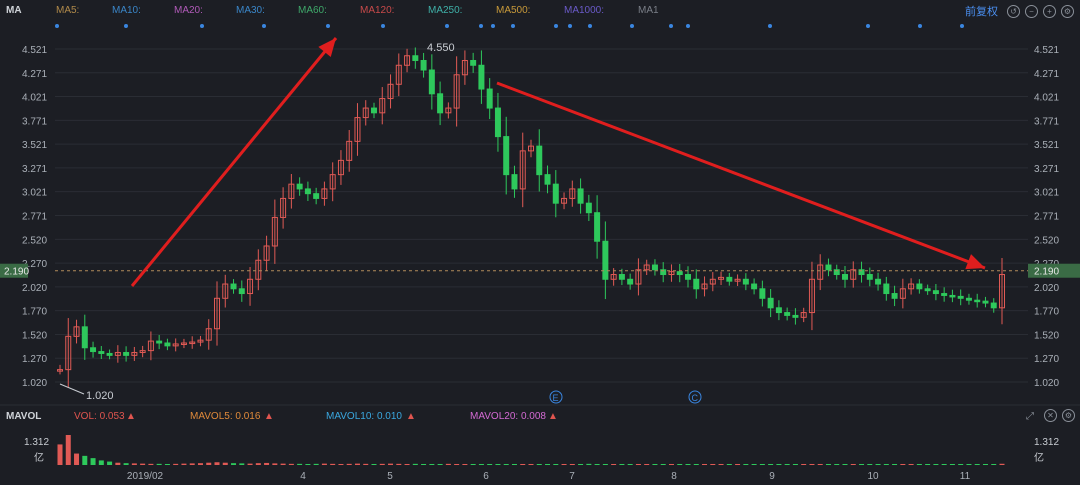  What do you see at coordinates (1031, 11) in the screenshot?
I see `minus-icon: −` at bounding box center [1031, 11].